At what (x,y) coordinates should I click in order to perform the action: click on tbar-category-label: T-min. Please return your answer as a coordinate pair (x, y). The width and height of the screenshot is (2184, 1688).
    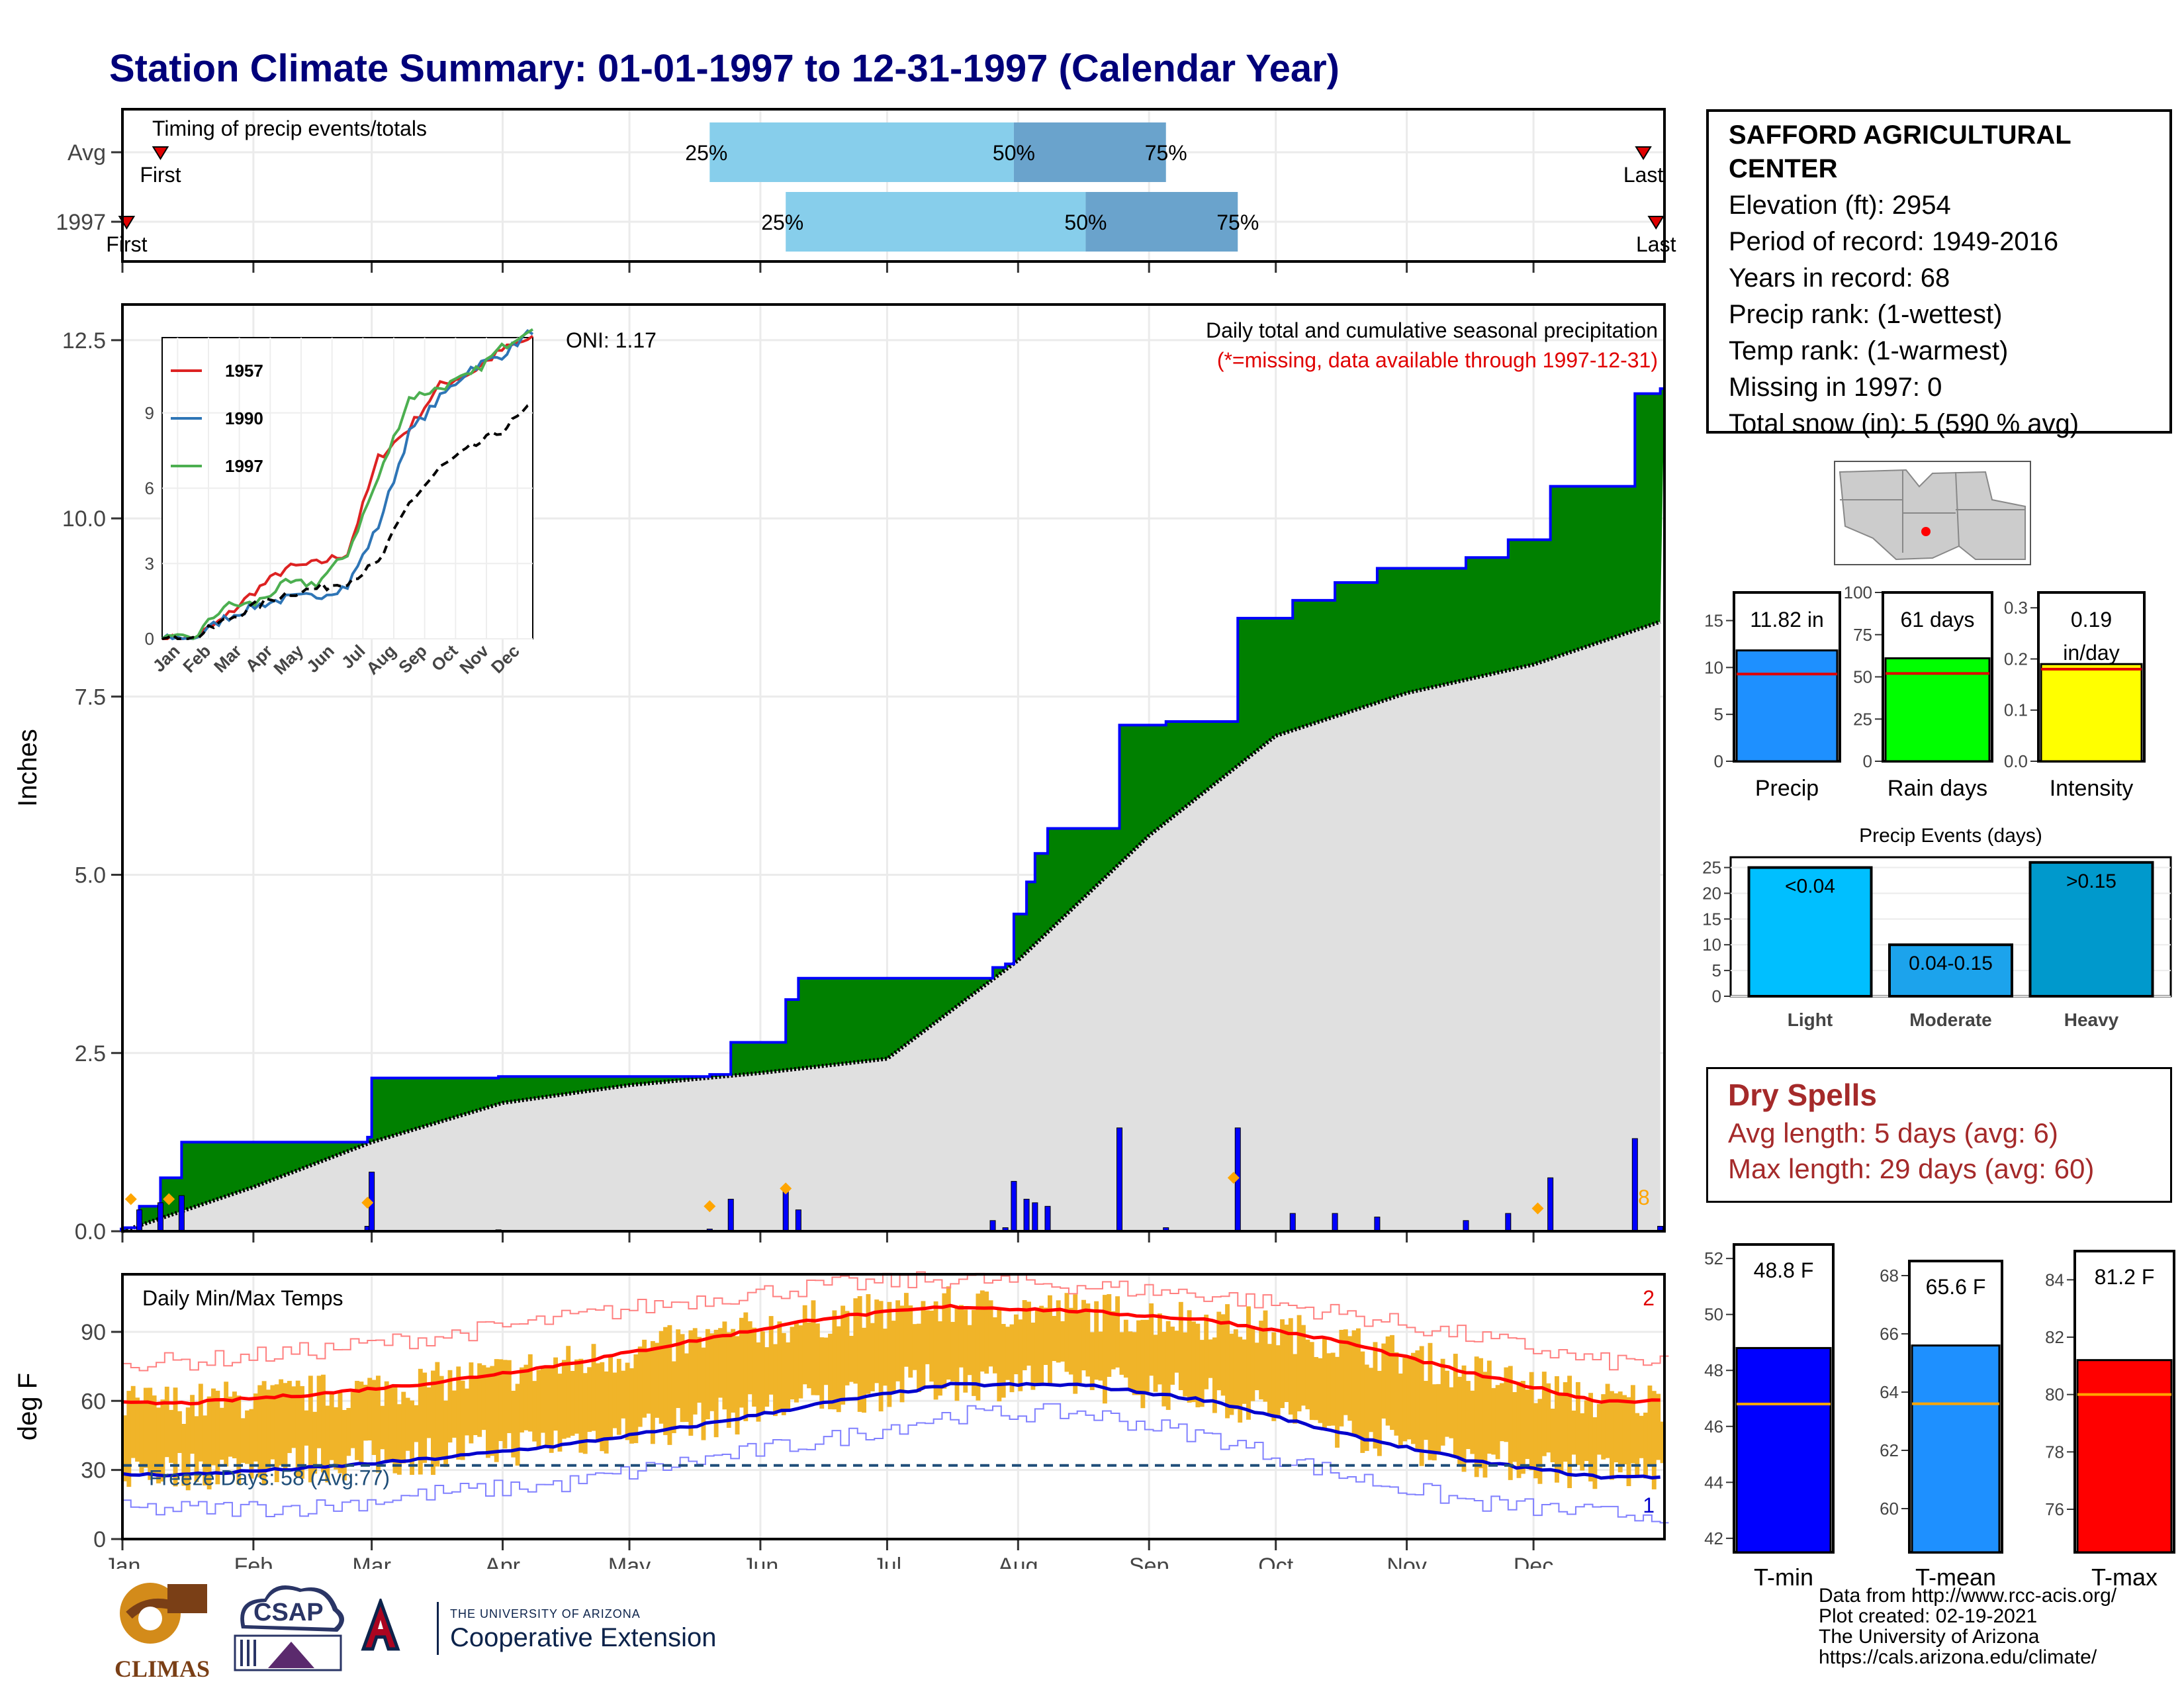
    Looking at the image, I should click on (1783, 1576).